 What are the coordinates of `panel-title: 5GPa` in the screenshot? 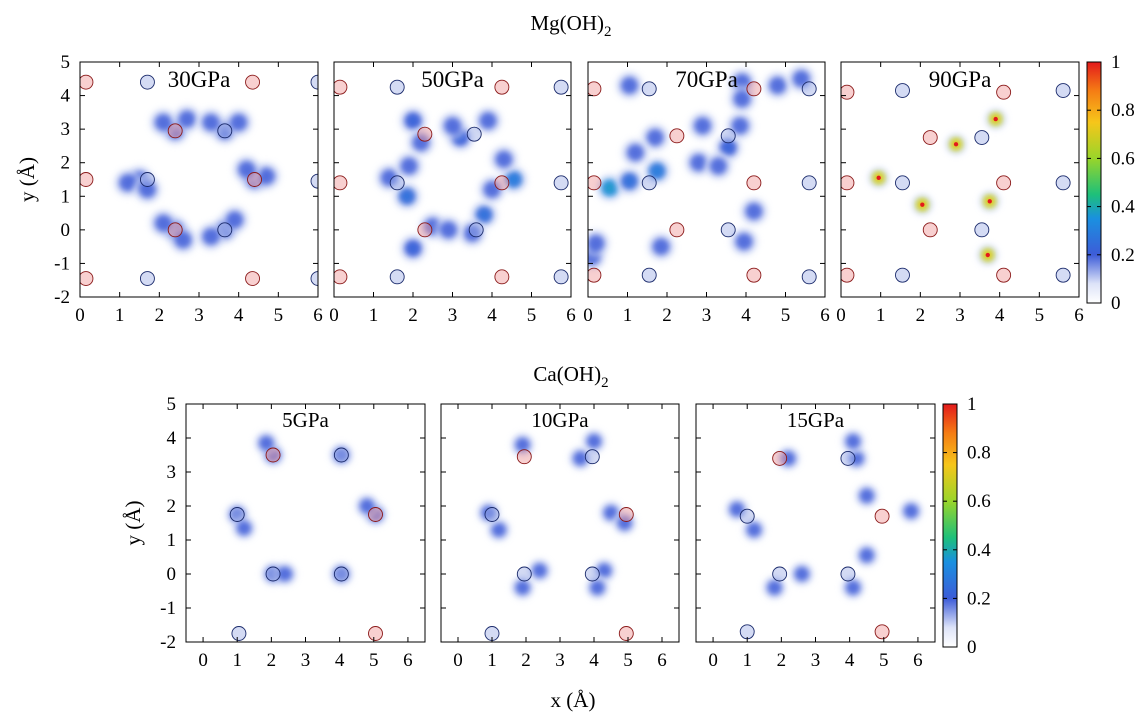 It's located at (305, 420).